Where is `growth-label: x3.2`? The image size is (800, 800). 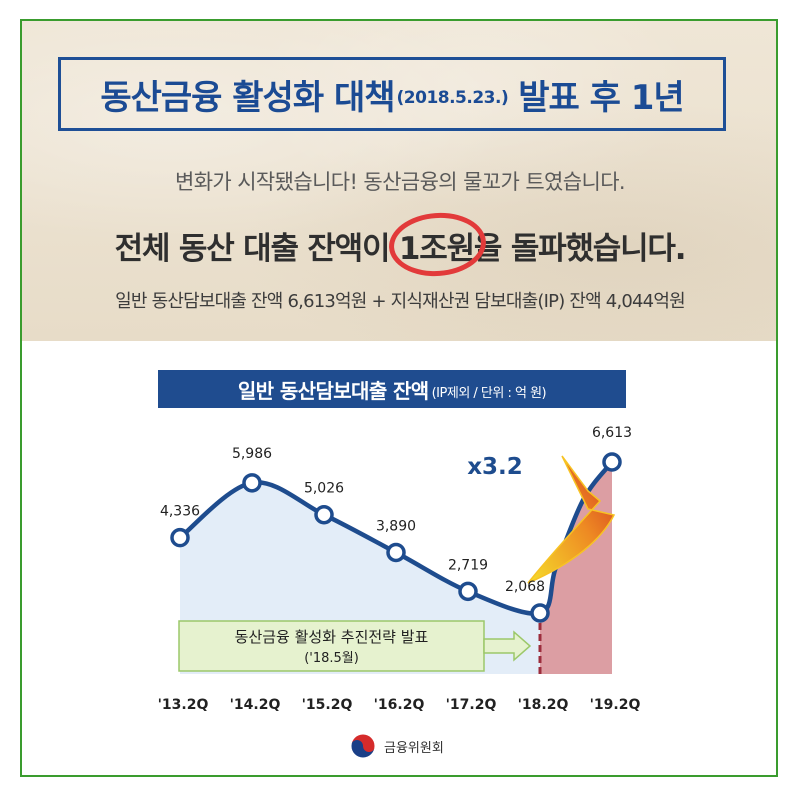 growth-label: x3.2 is located at coordinates (495, 467).